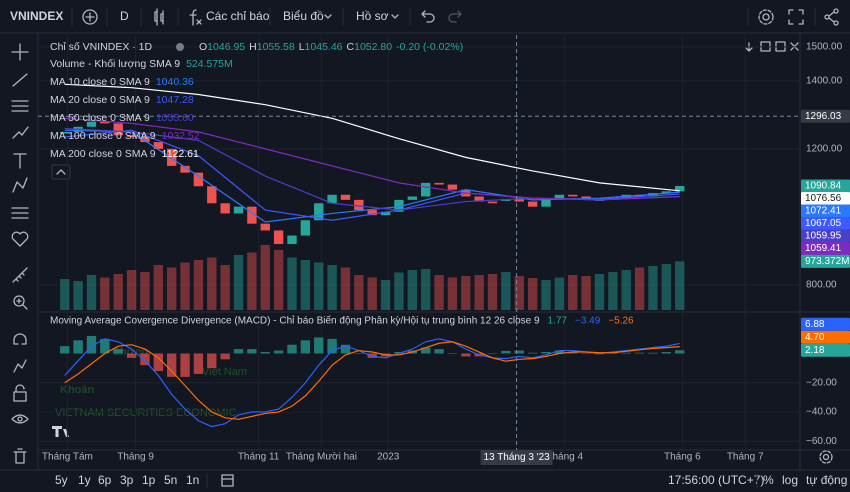 The width and height of the screenshot is (850, 492). I want to click on interval: D, so click(124, 16).